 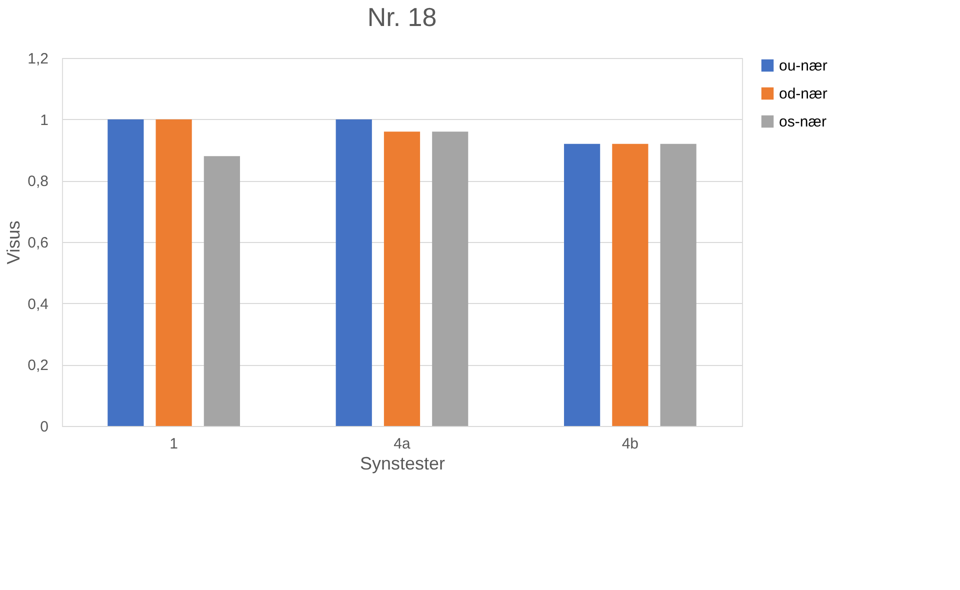 What do you see at coordinates (38, 243) in the screenshot?
I see `y-tick-label: 0,6` at bounding box center [38, 243].